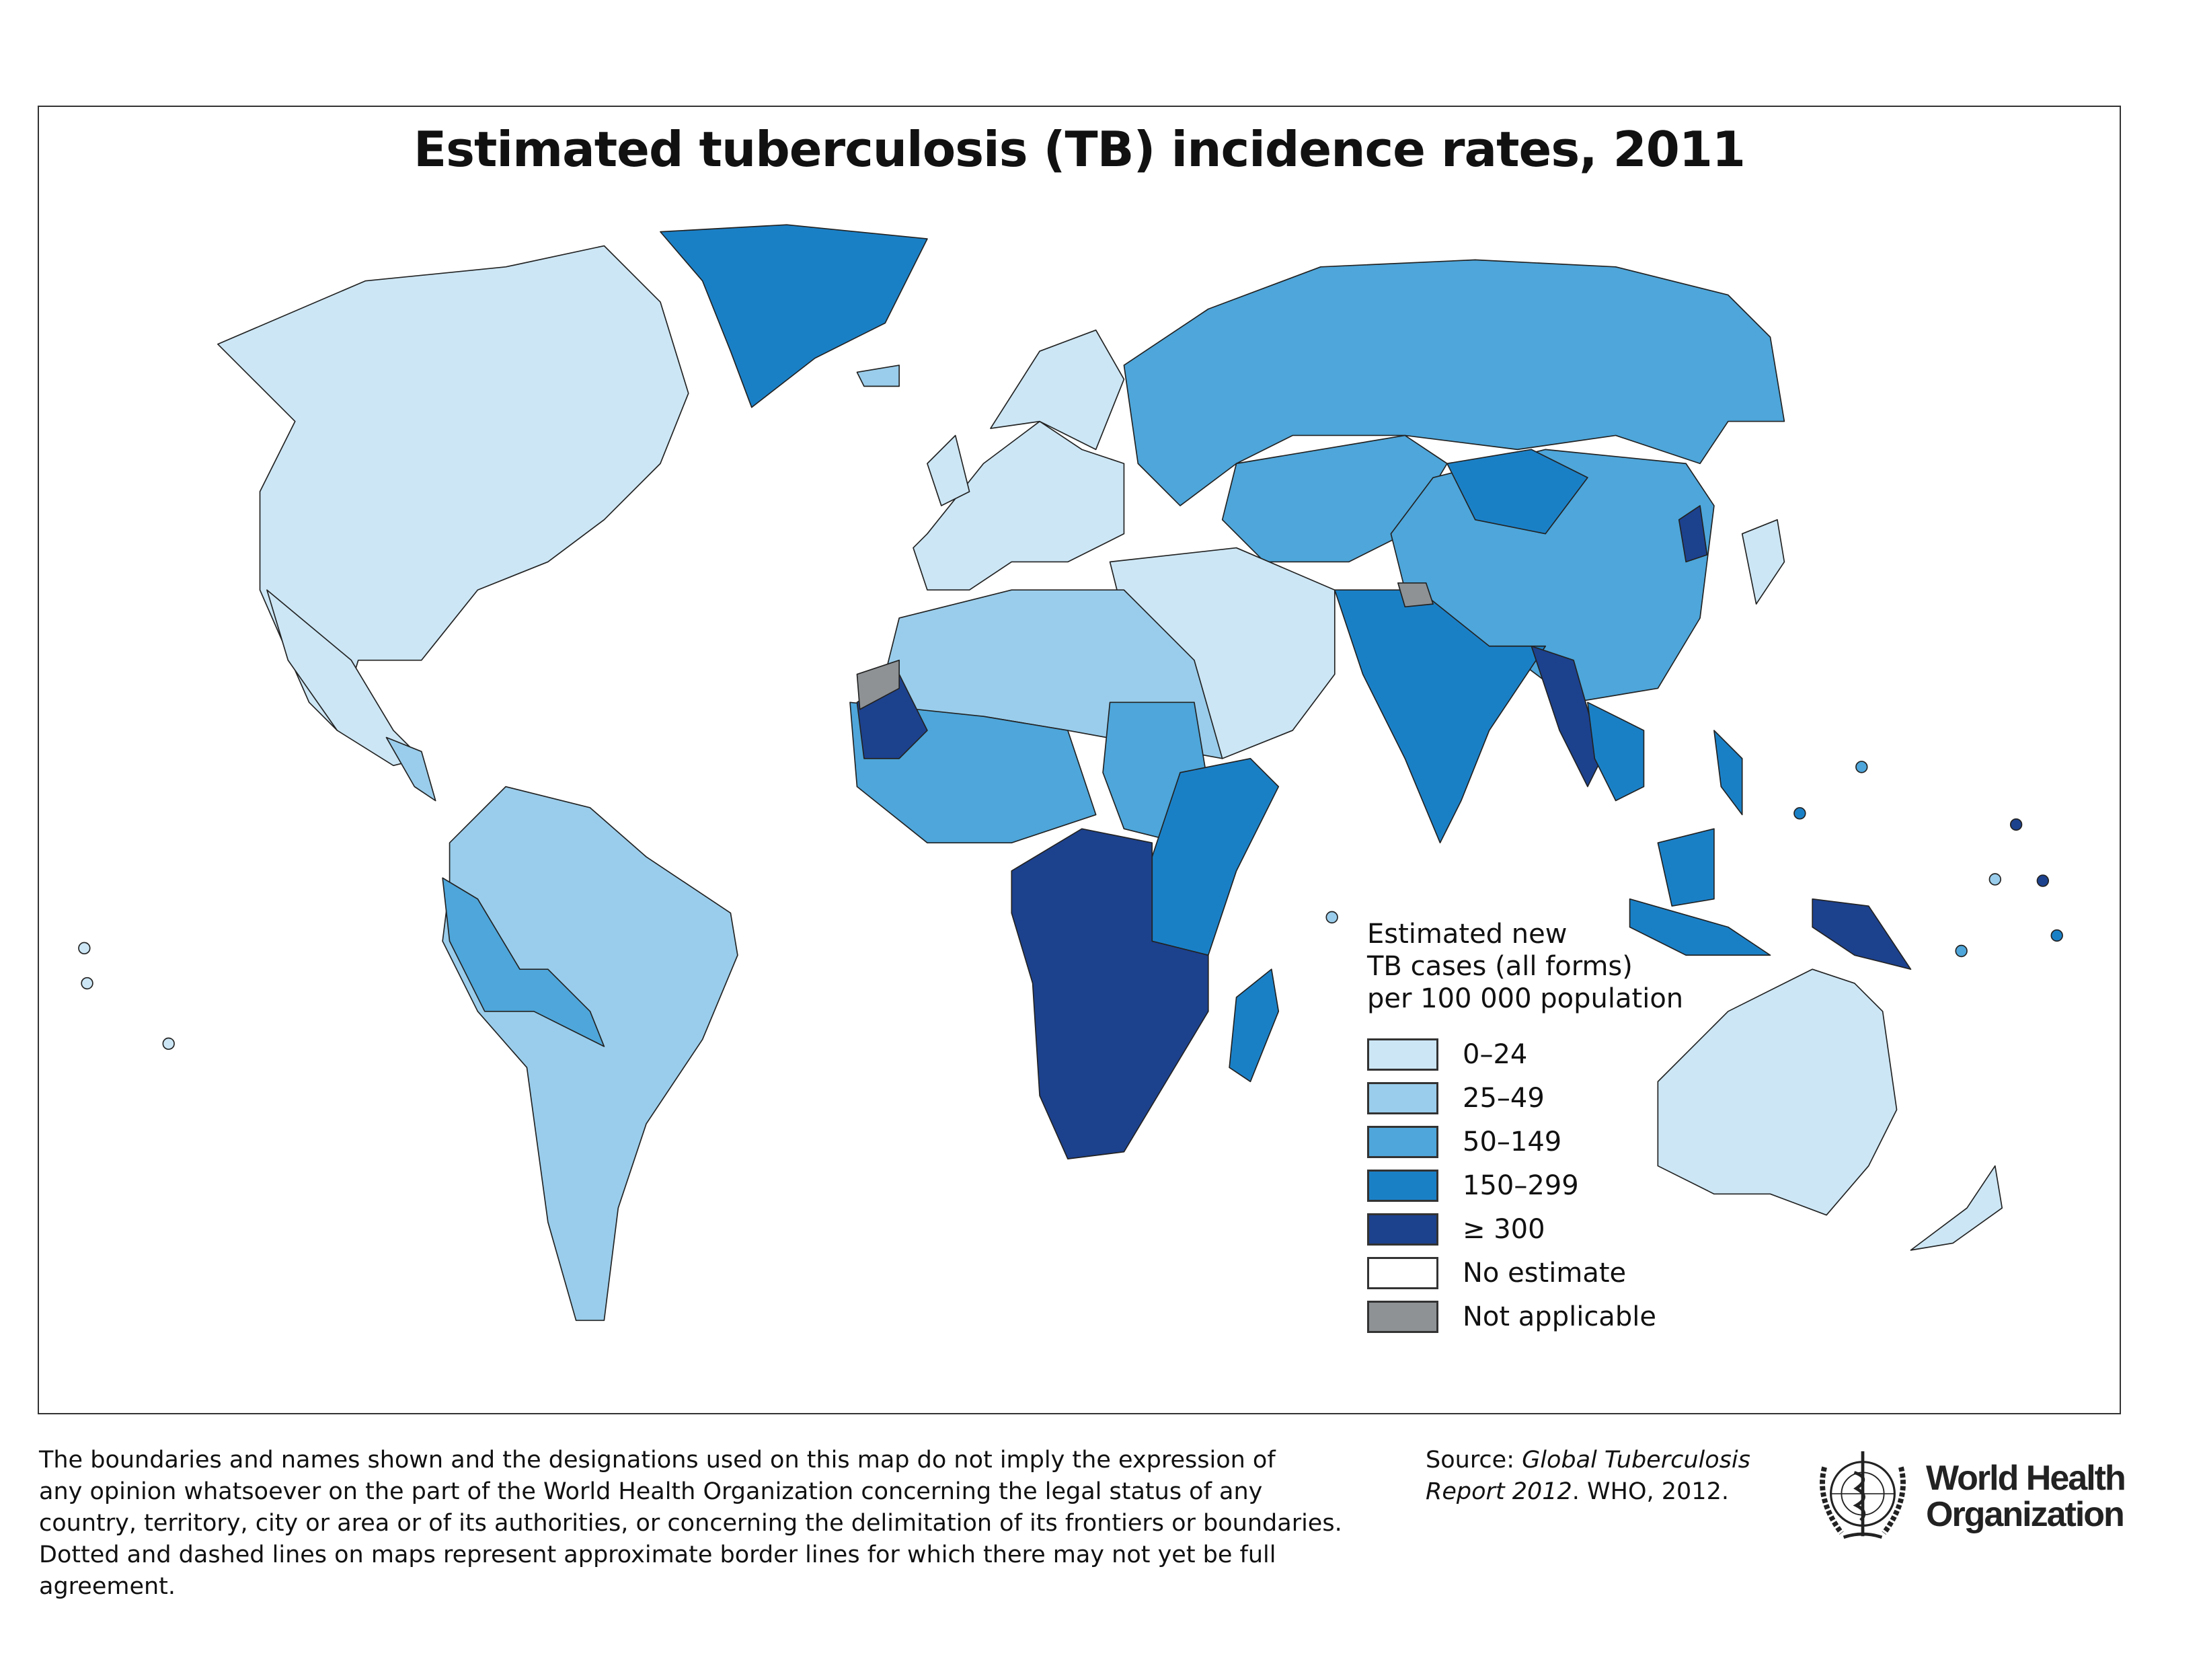 This screenshot has height=1680, width=2203. Describe the element at coordinates (1616, 751) in the screenshot. I see `region-indochina` at that location.